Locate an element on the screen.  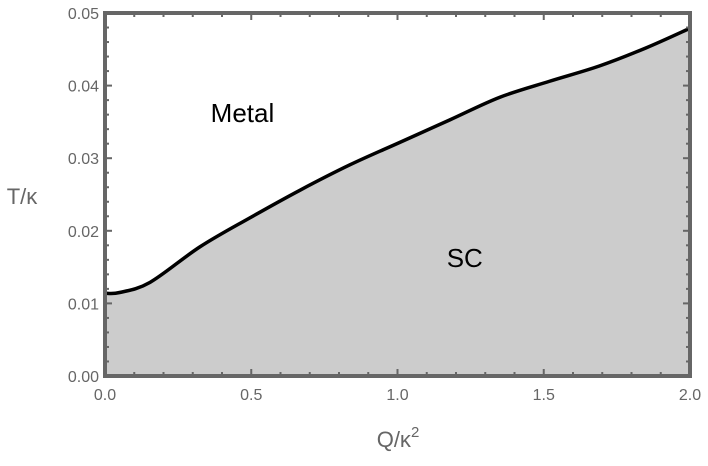
sc-region-label: SC is located at coordinates (465, 258).